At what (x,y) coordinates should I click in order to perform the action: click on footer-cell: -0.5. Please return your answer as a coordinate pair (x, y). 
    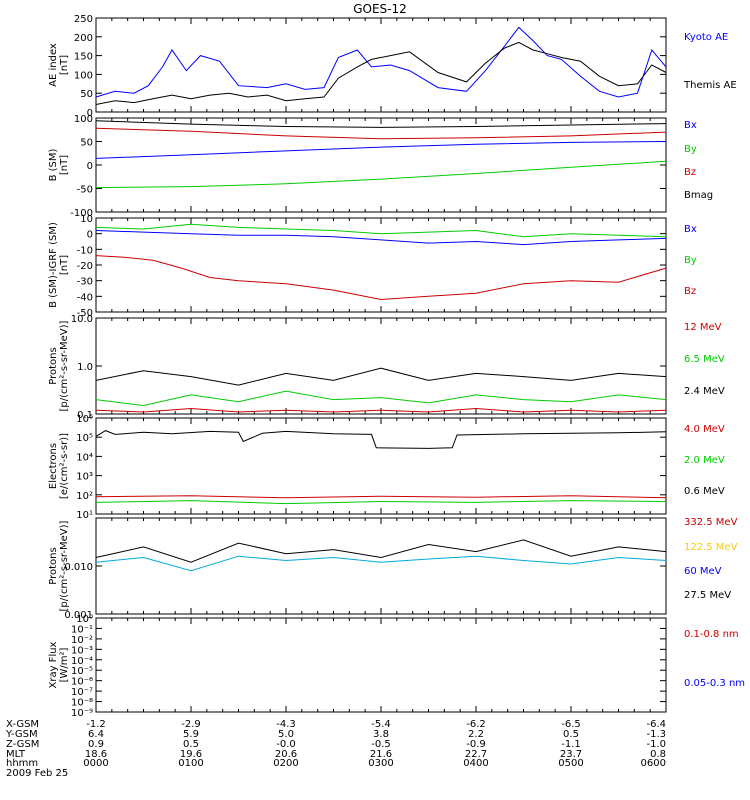
    Looking at the image, I should click on (381, 744).